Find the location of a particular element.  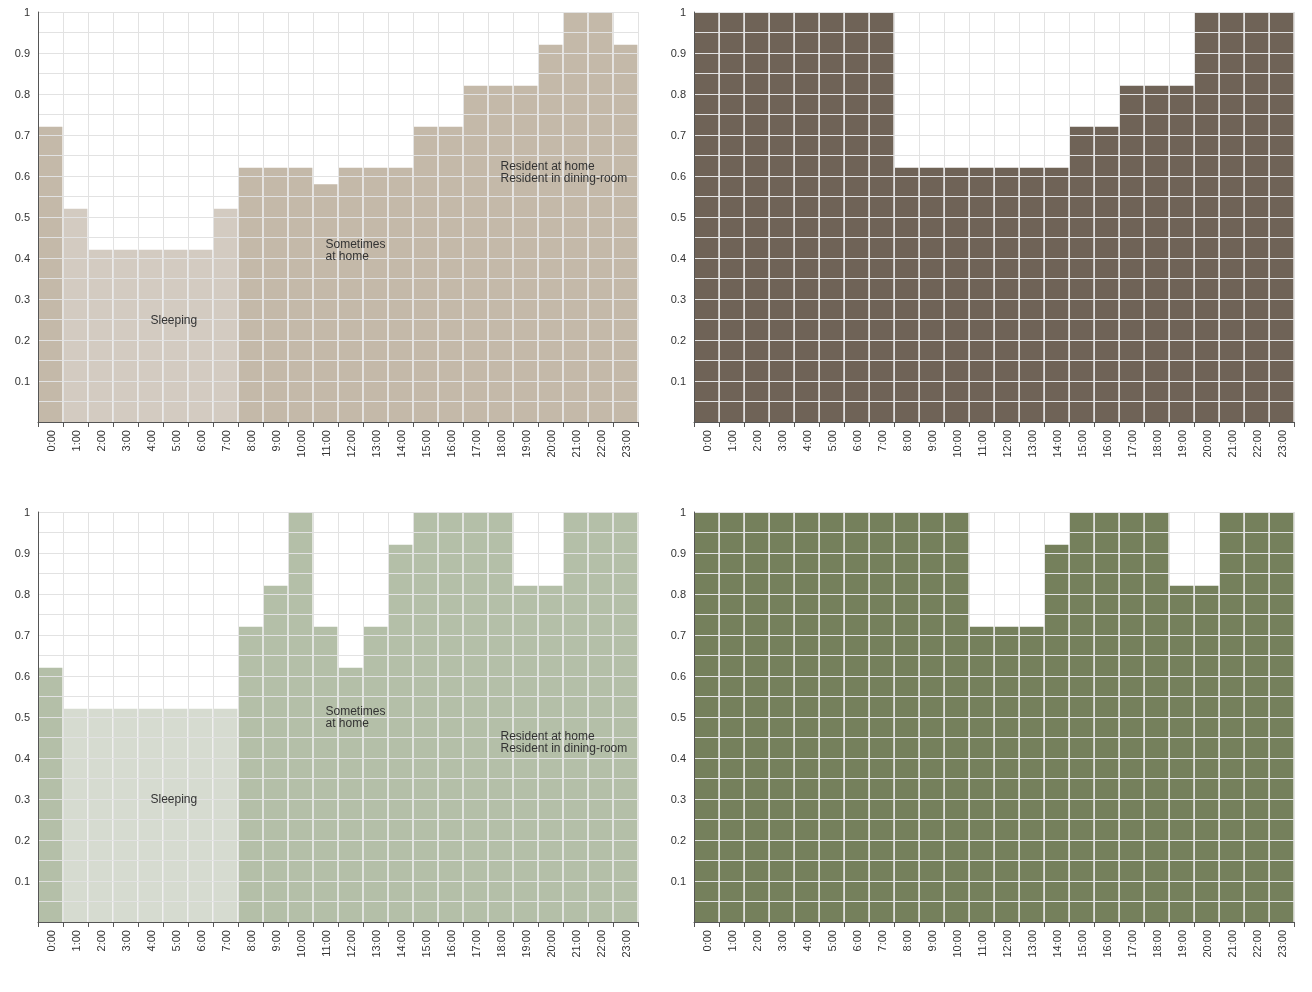

x-tick-label: 16:00 is located at coordinates (450, 944).